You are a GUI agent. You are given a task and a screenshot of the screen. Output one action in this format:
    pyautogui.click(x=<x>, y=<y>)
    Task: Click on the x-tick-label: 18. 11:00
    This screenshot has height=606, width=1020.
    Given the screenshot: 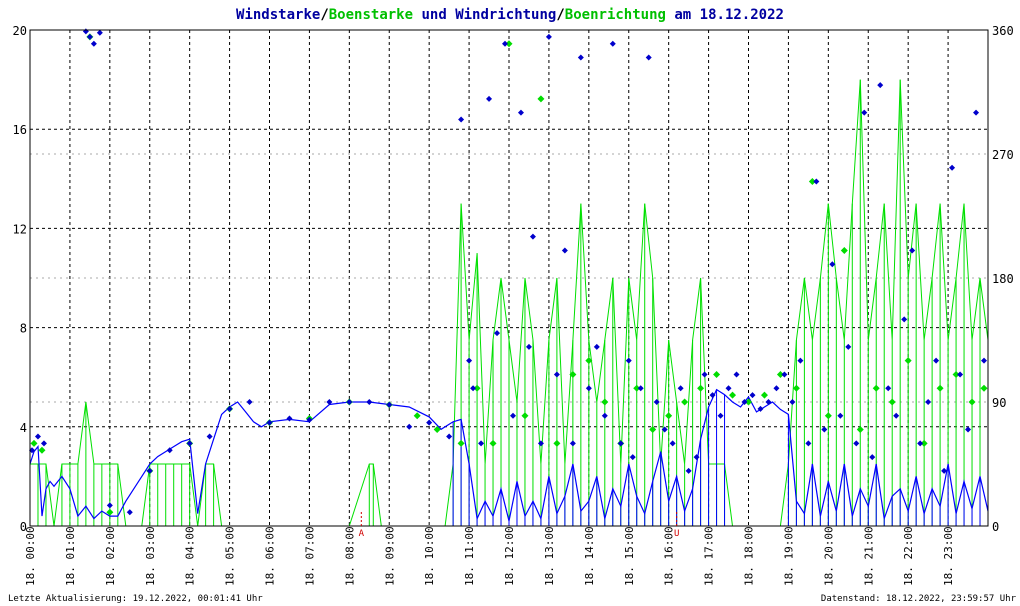 What is the action you would take?
    pyautogui.click(x=469, y=556)
    